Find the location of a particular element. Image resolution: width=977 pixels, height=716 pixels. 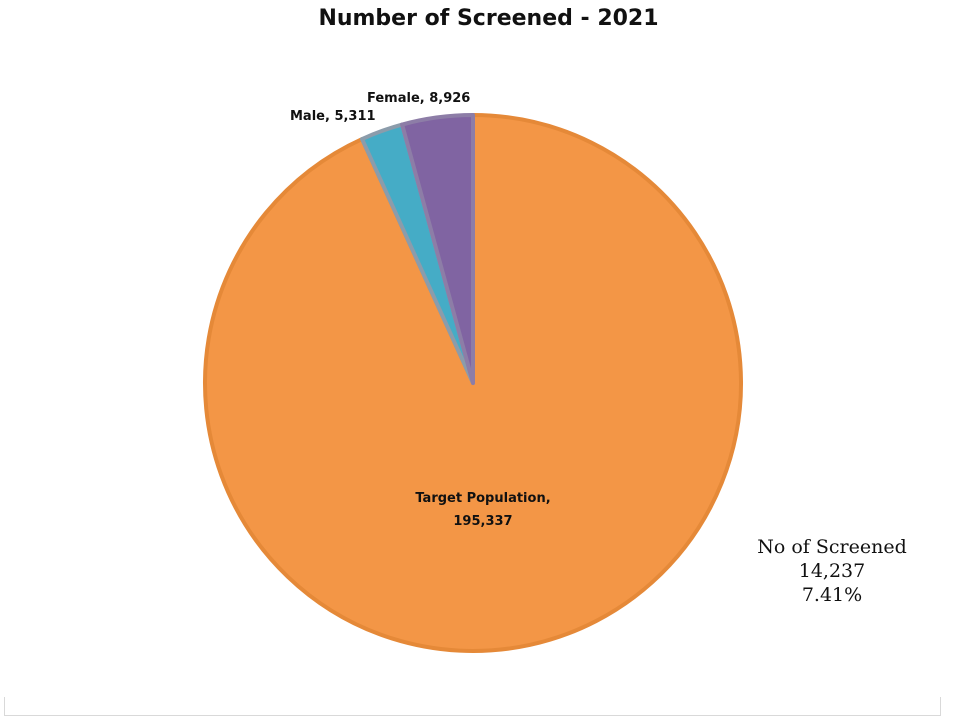

slice-label-target-value: 195,337 is located at coordinates (482, 521).